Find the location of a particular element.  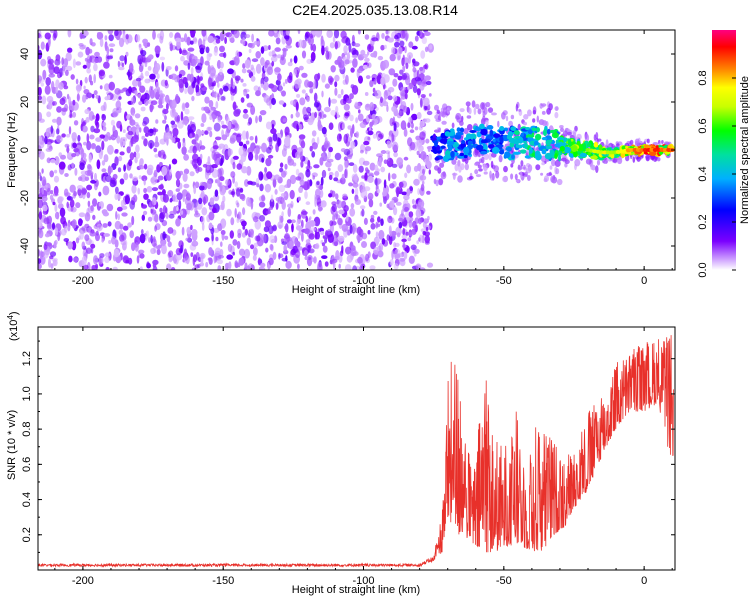

colorbar-tick-label: 0.8 is located at coordinates (703, 77).